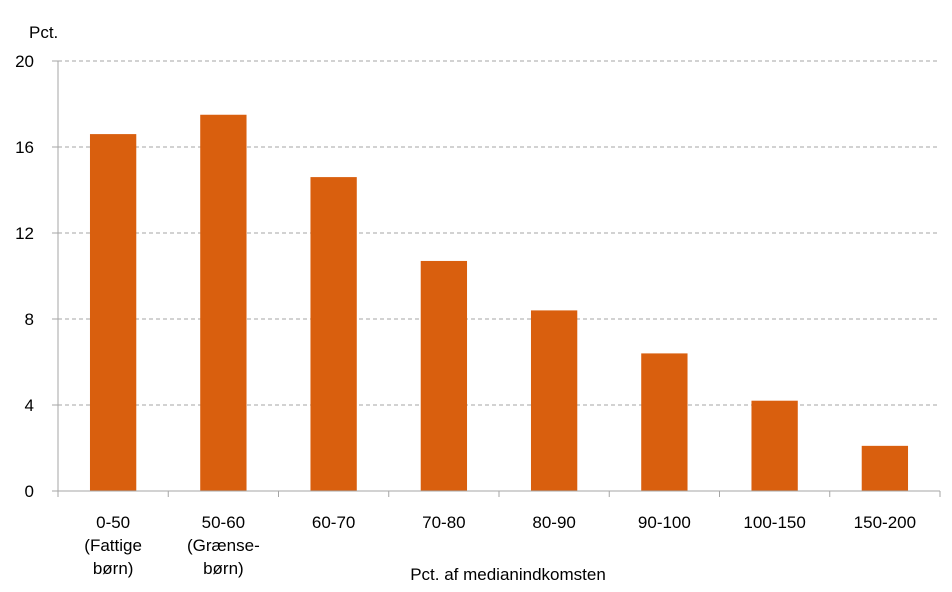 This screenshot has width=952, height=592. I want to click on y-tick-label: 12, so click(24, 233).